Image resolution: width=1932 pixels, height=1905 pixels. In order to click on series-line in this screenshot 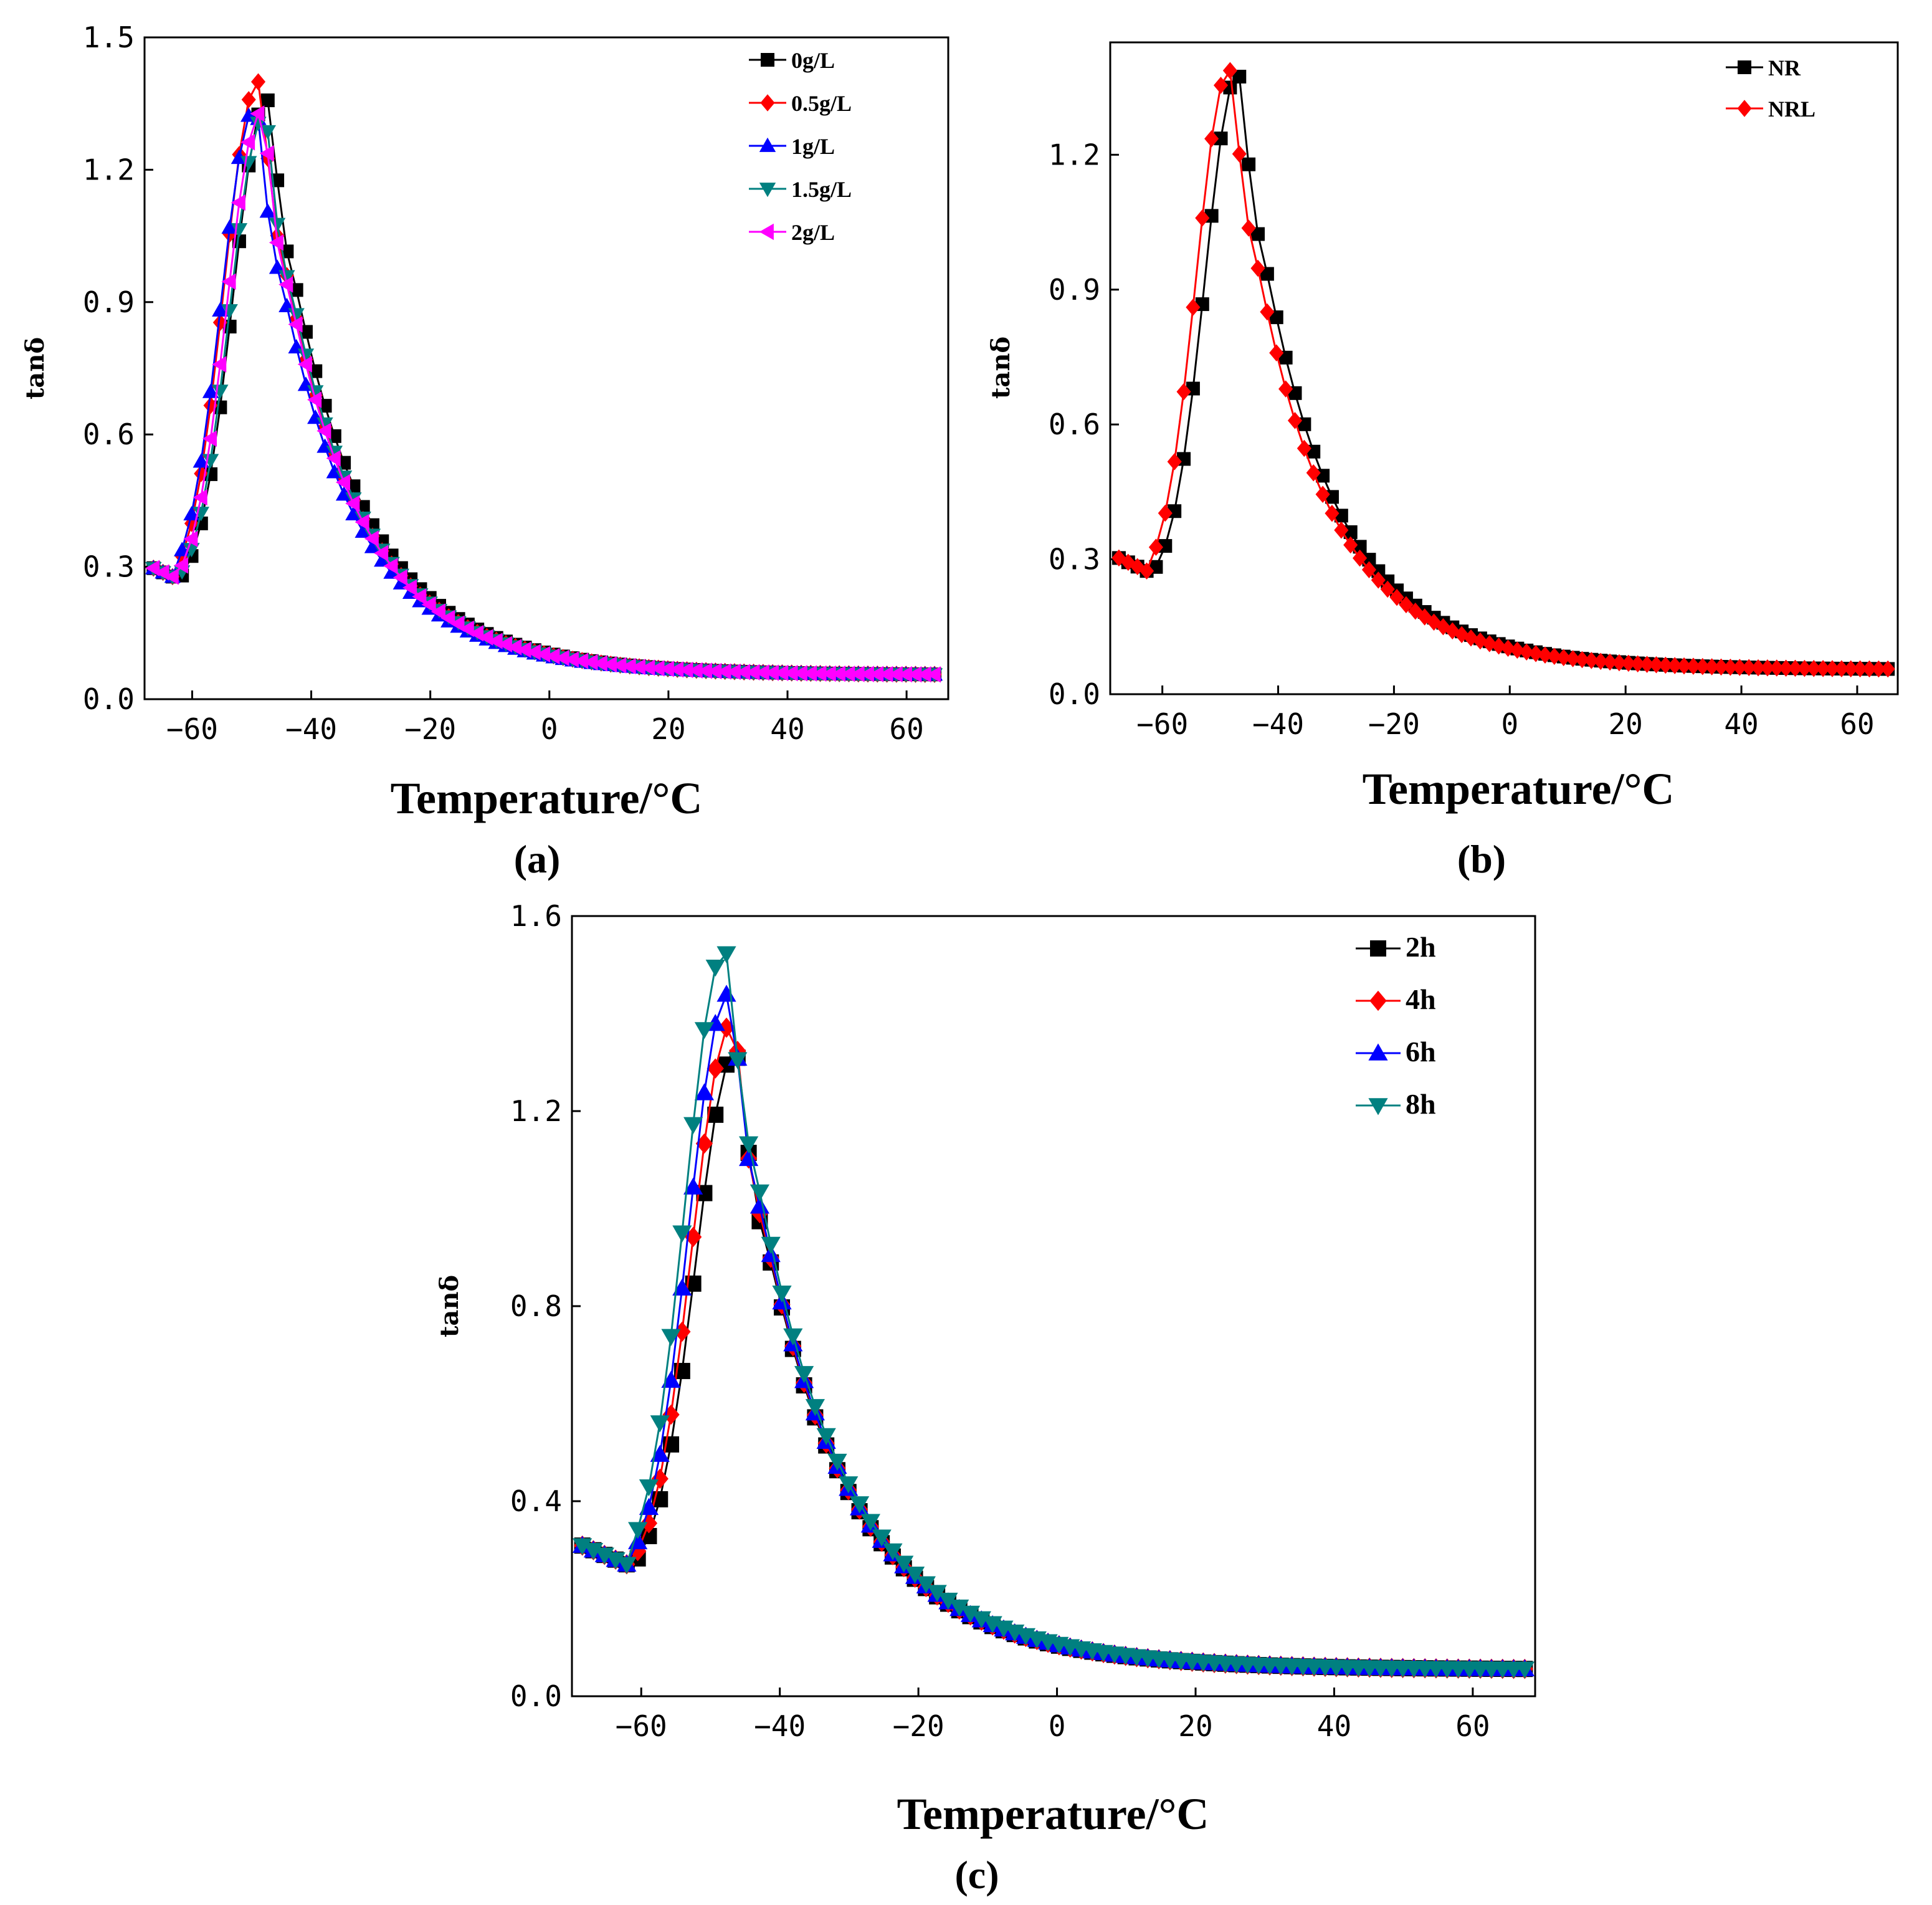, I will do `click(544, 398)`.